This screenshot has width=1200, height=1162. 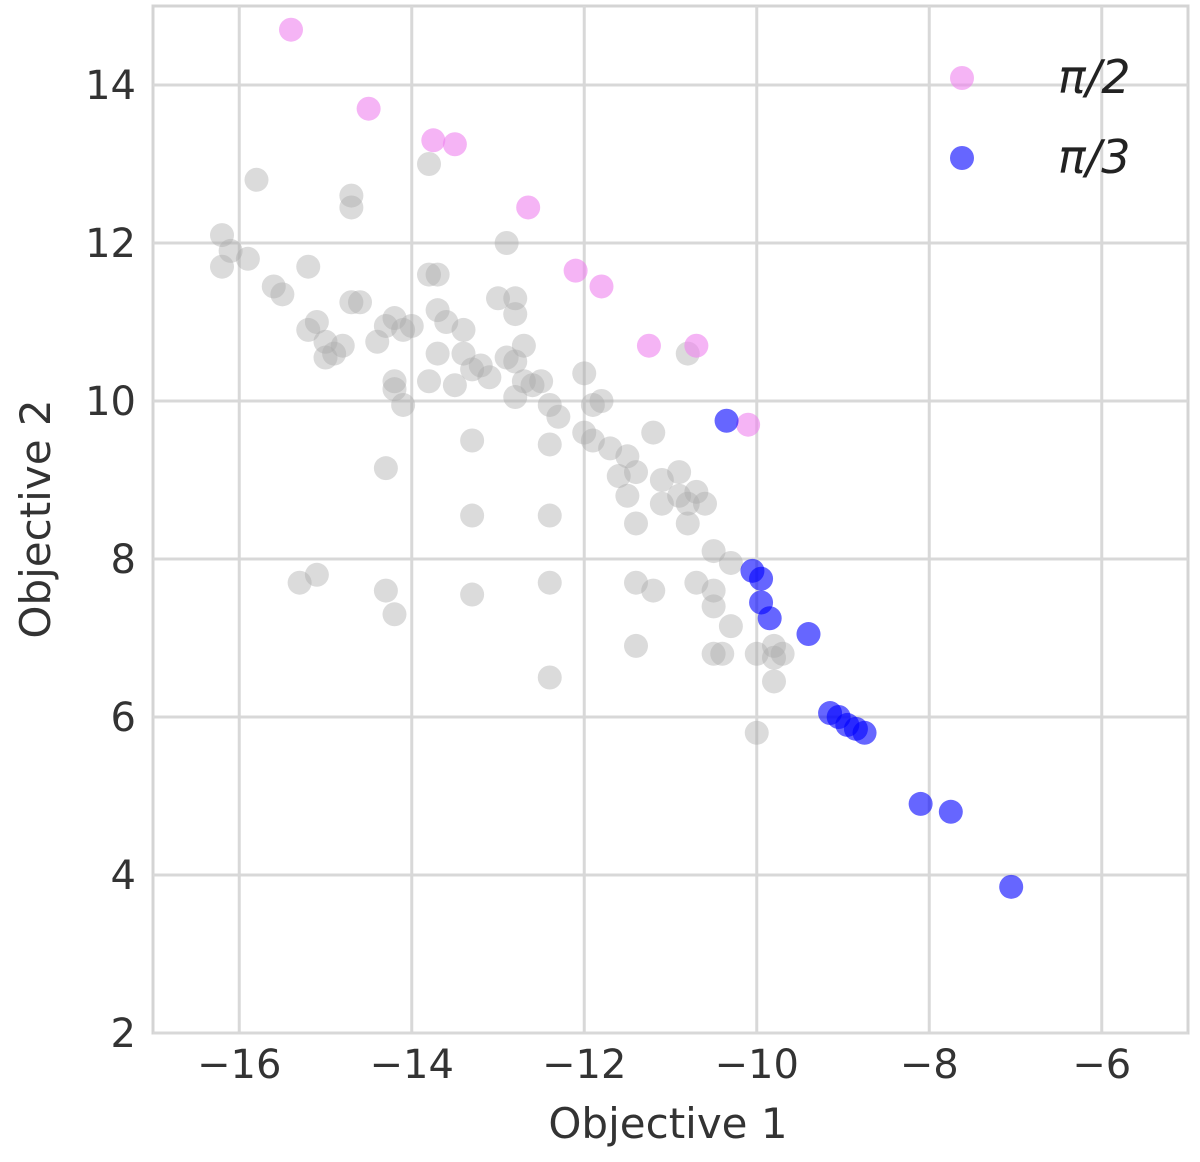 I want to click on y-tick-label: 6, so click(x=123, y=718).